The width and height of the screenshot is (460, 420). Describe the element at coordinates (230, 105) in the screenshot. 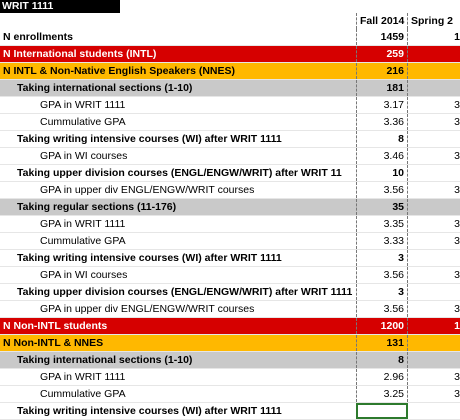

I see `table-row: GPA in WRIT 1111 3.17 3` at that location.